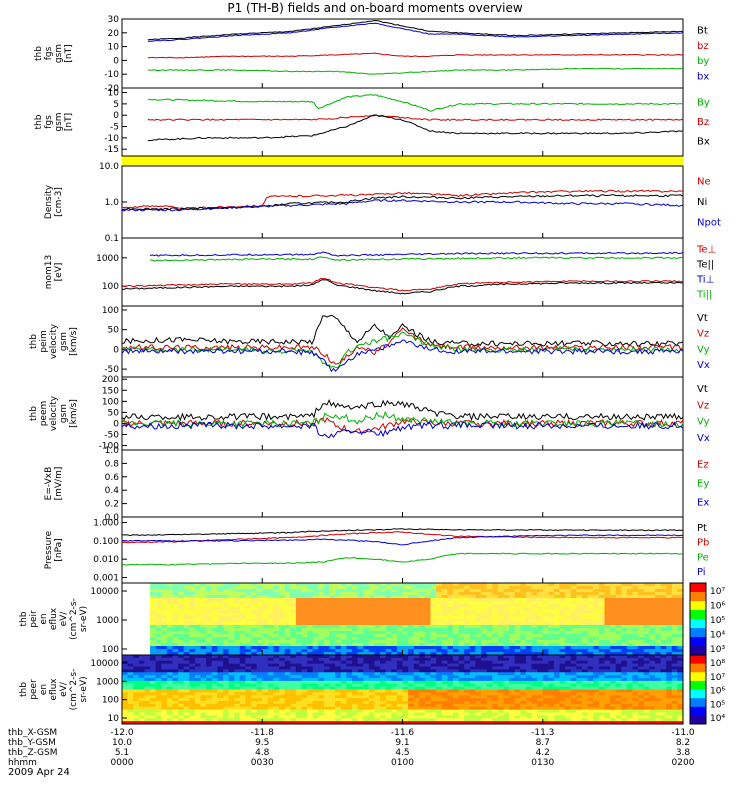 This screenshot has height=800, width=750. Describe the element at coordinates (110, 287) in the screenshot. I see `ytick-label: 100` at that location.